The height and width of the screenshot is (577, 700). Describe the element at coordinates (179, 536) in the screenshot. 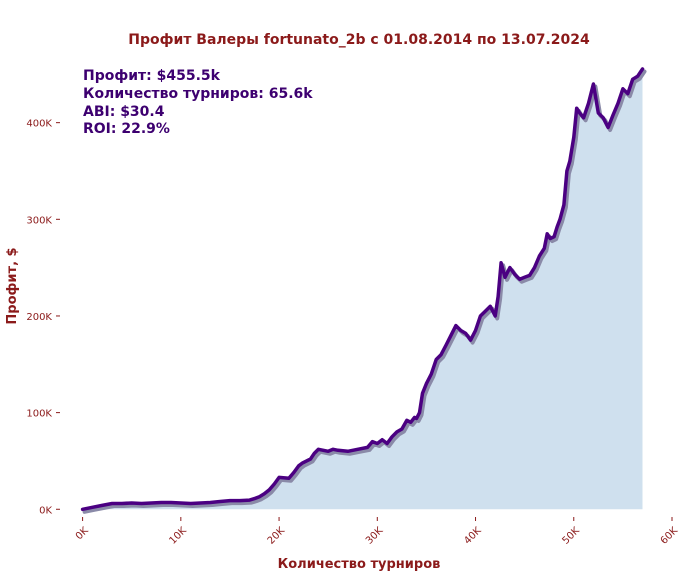

I see `x-tick-label: 10K` at that location.